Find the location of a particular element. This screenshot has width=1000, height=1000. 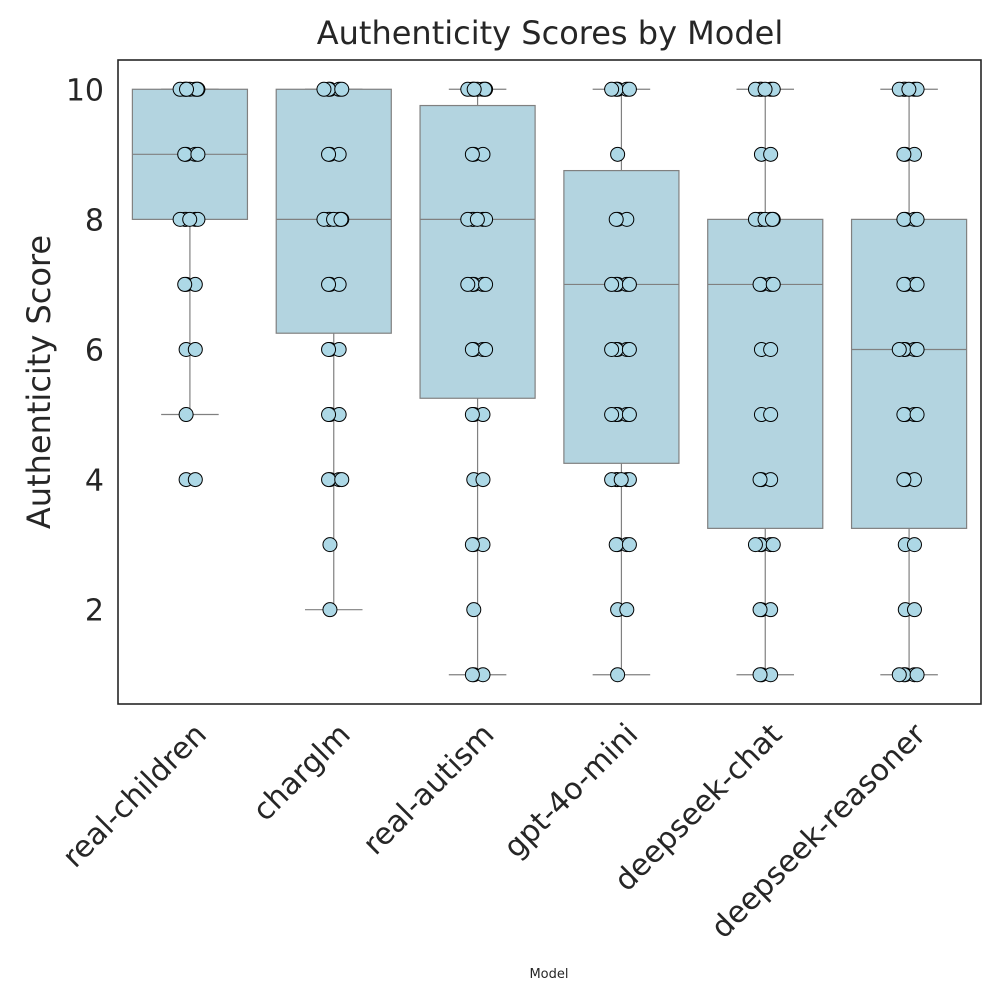

box-deepseek-reasoner is located at coordinates (909, 382).